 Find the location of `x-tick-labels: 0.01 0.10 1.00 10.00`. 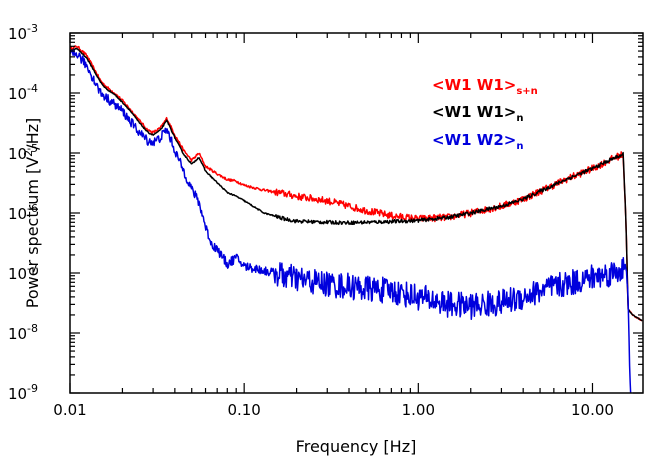

x-tick-labels: 0.01 0.10 1.00 10.00 is located at coordinates (333, 410).